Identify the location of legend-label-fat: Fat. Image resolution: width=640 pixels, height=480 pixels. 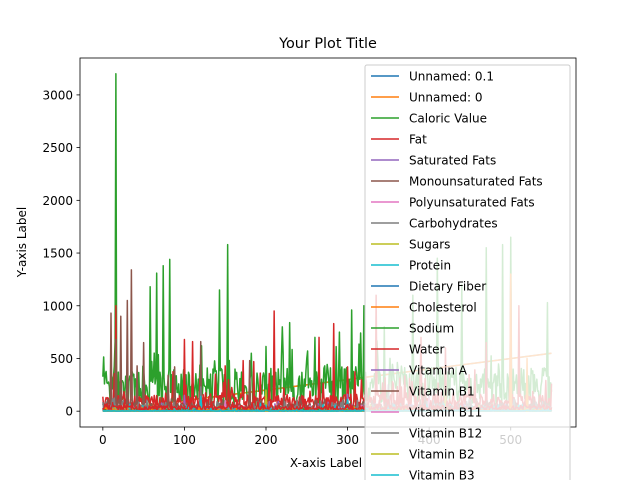
(418, 140).